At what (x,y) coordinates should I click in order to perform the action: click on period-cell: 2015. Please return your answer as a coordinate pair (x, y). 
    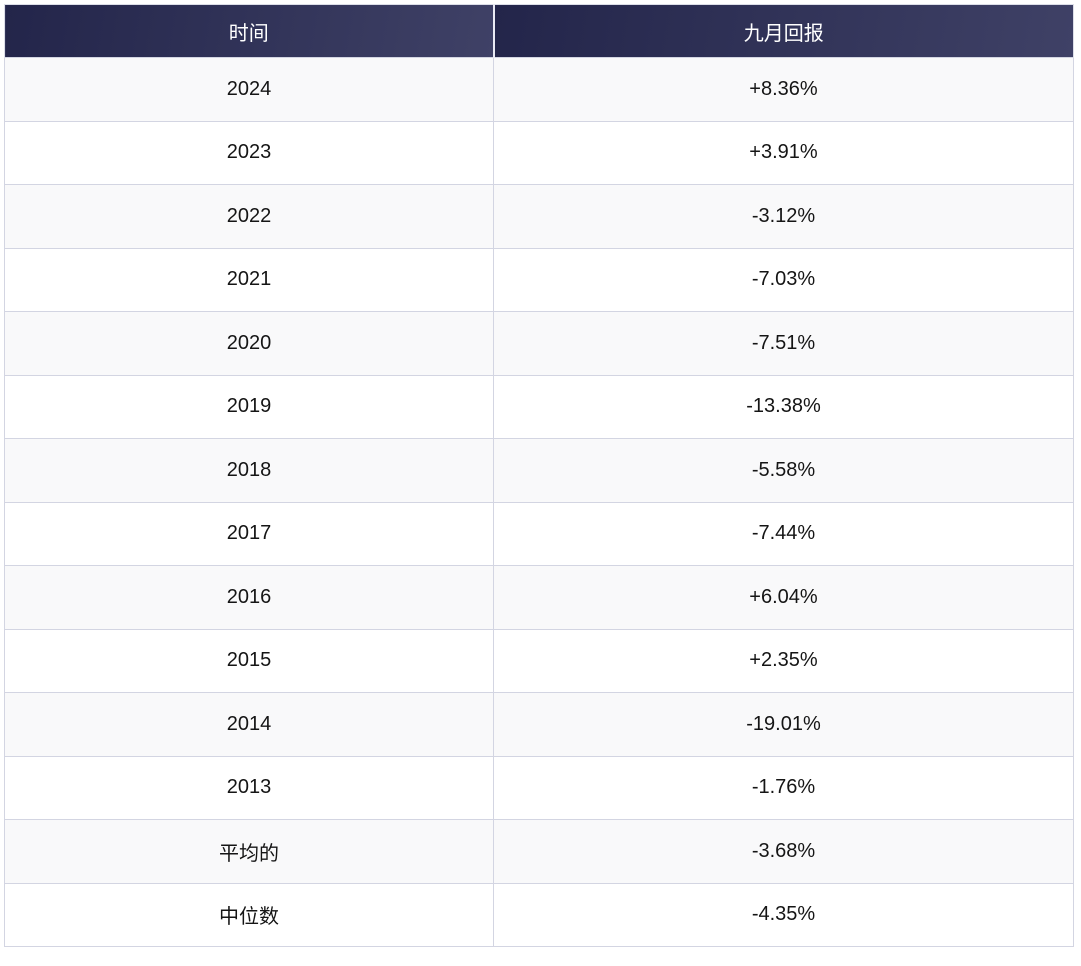
    Looking at the image, I should click on (249, 660).